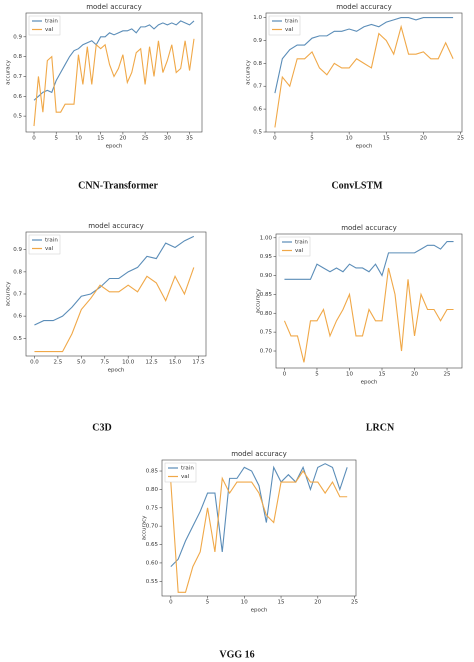 This screenshot has height=662, width=474. I want to click on x-tick-label: 35, so click(189, 139).